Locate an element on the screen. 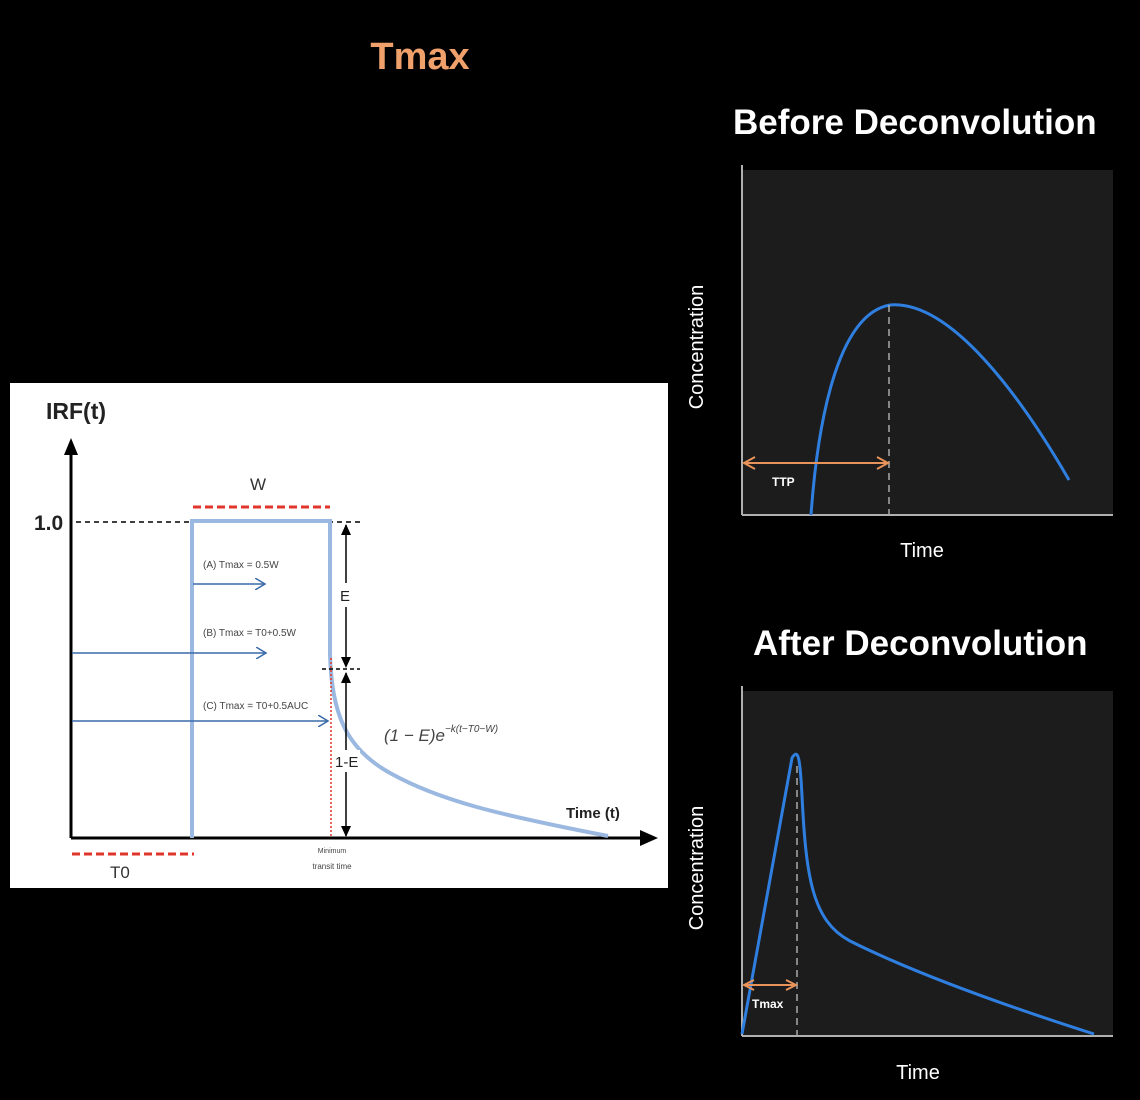  after-chart: Tmax Concentration Time is located at coordinates (900, 891).